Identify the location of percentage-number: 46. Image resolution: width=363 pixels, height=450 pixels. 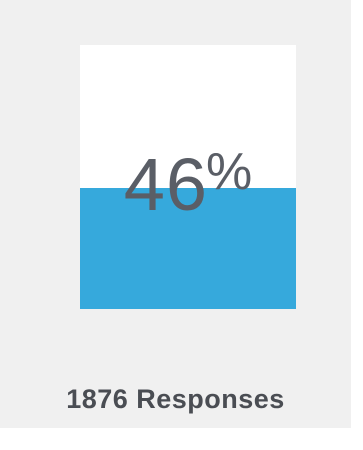
(166, 184).